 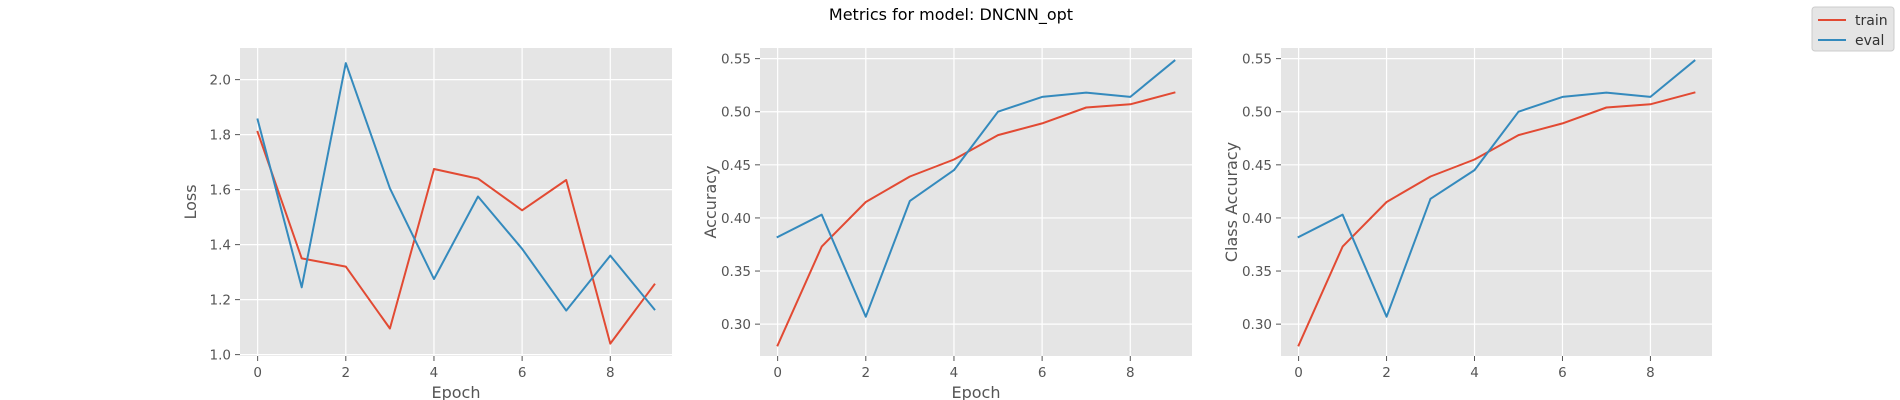 I want to click on y-tick-label: 1.0, so click(x=220, y=356).